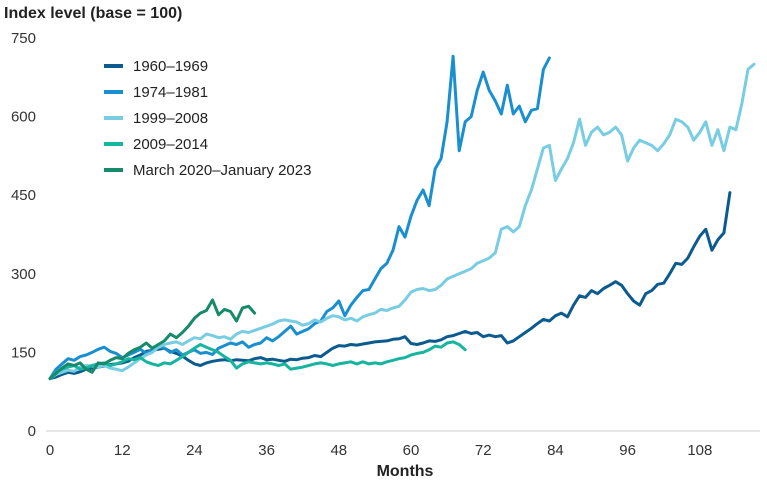 The image size is (767, 483). Describe the element at coordinates (23, 274) in the screenshot. I see `y-tick-label: 300` at that location.